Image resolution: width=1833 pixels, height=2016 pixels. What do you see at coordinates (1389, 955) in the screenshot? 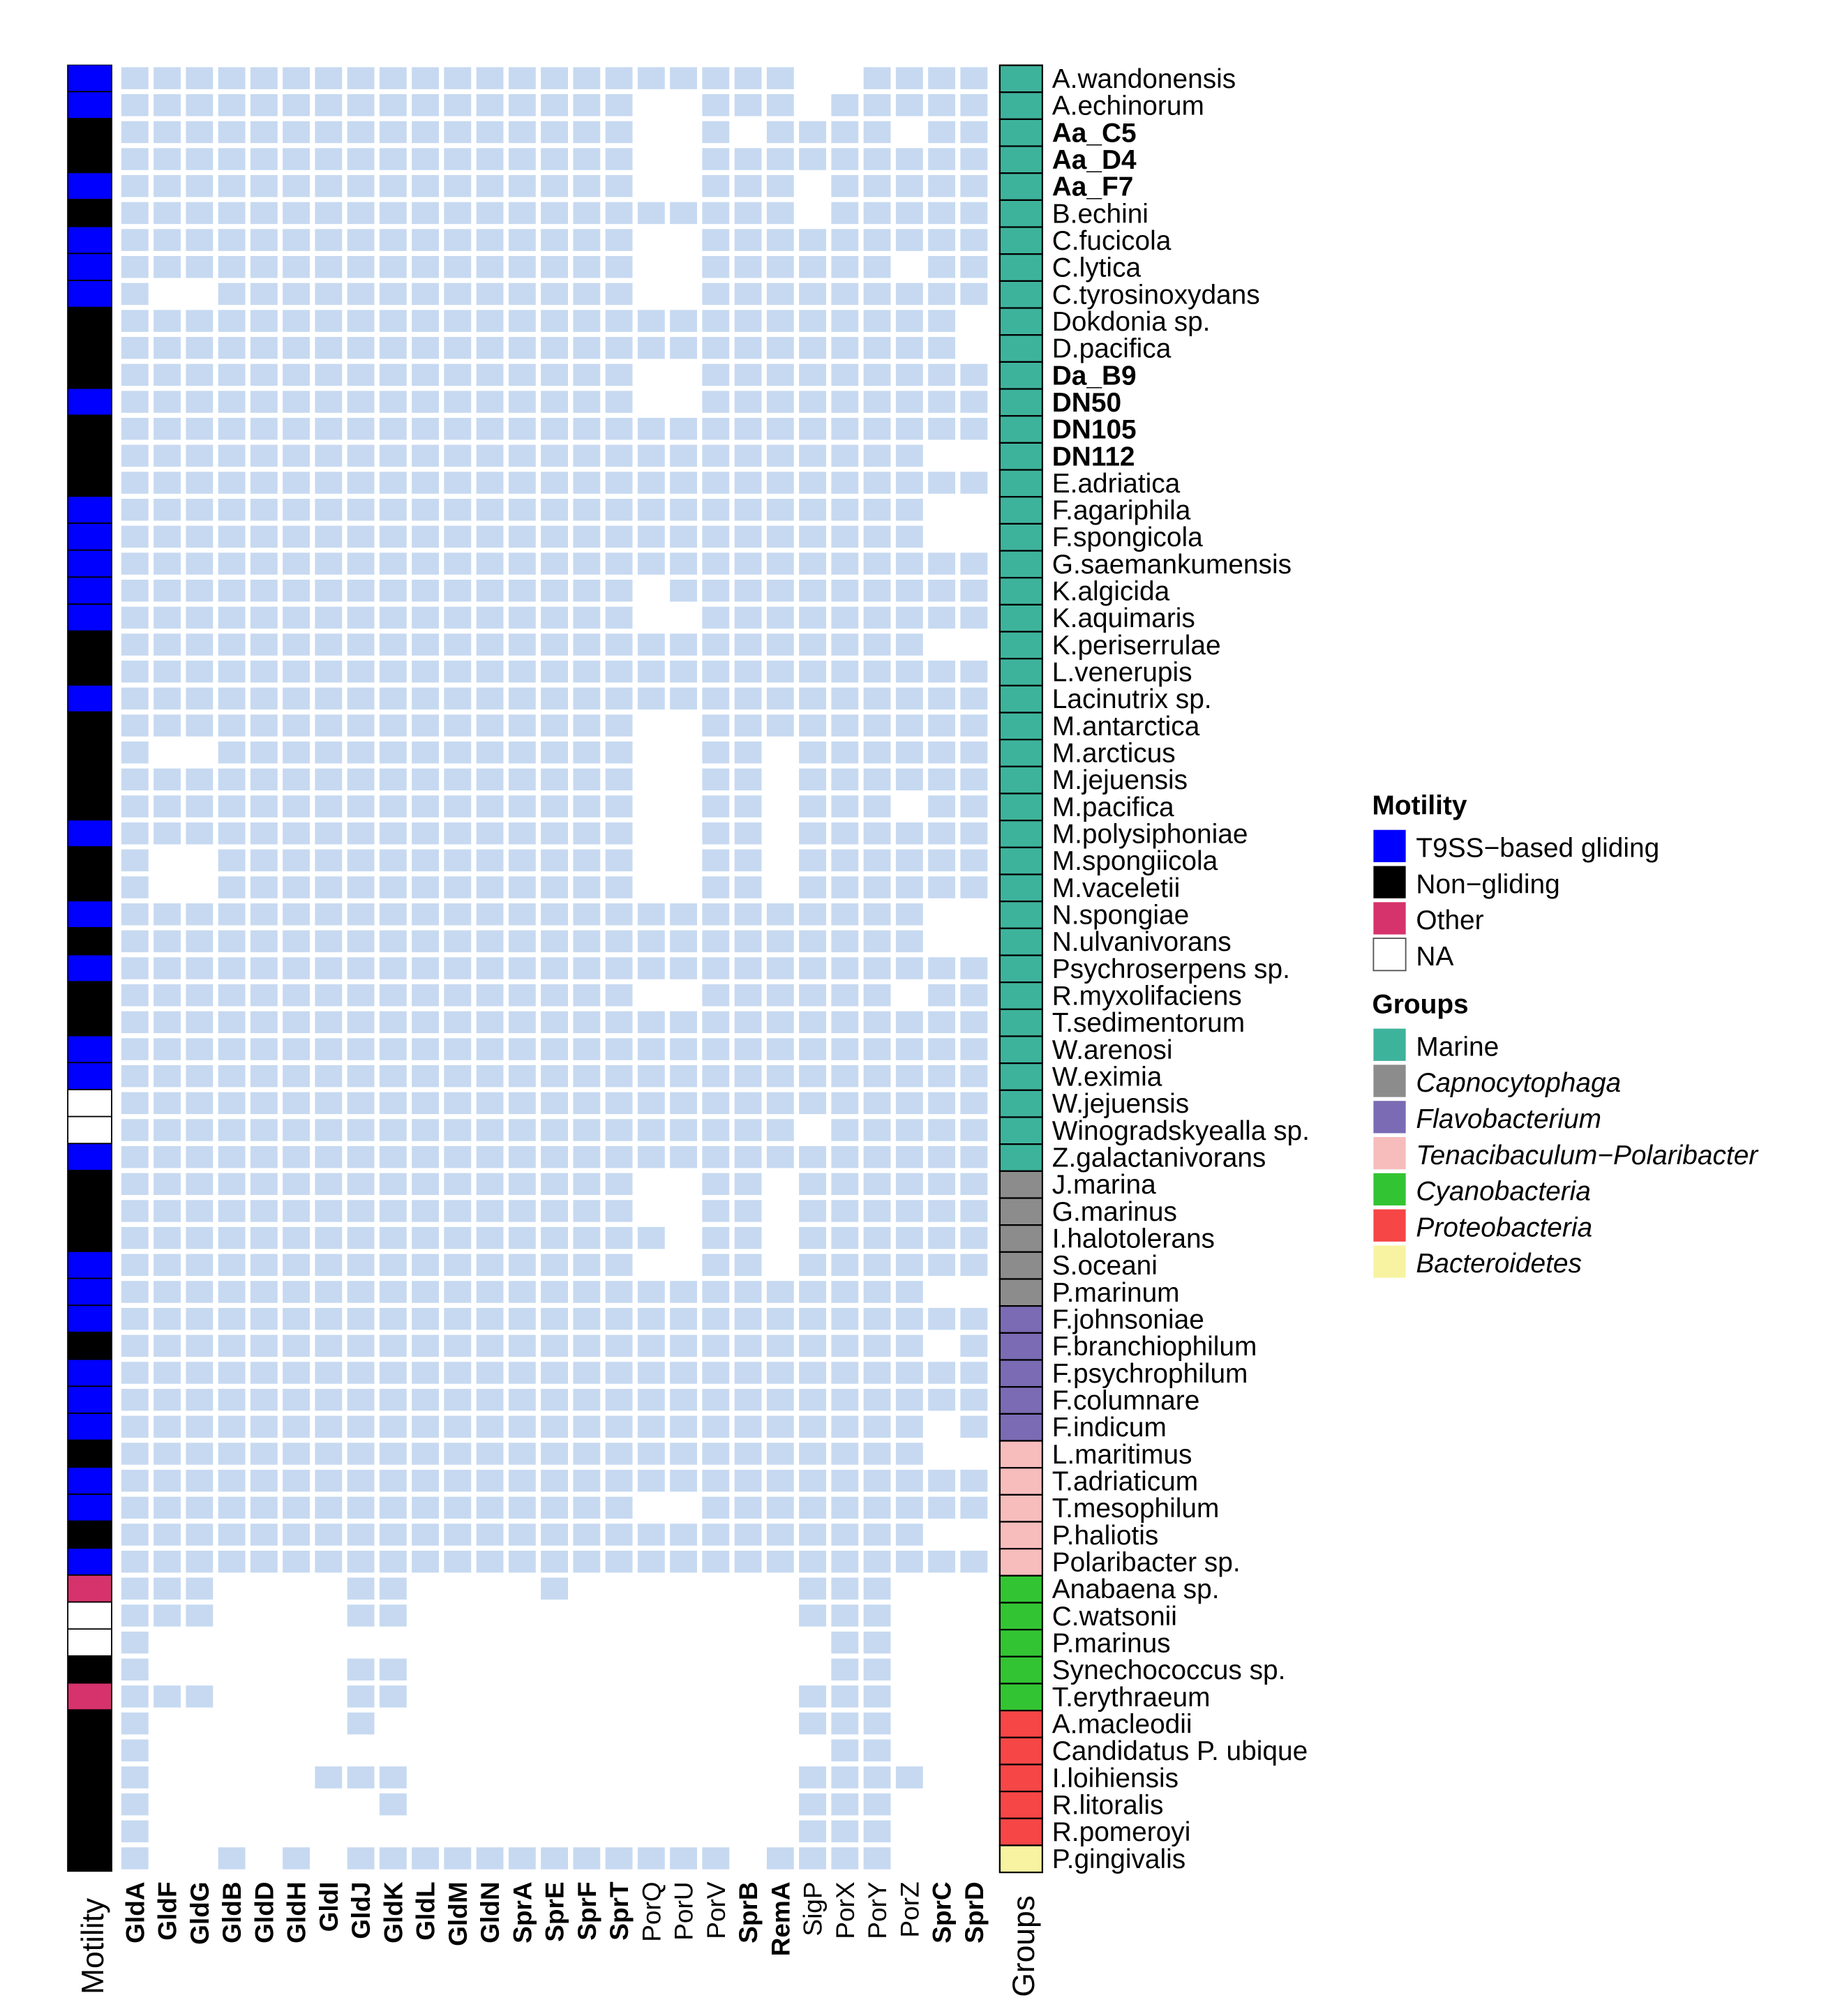
I see `legend-motility-swatch` at bounding box center [1389, 955].